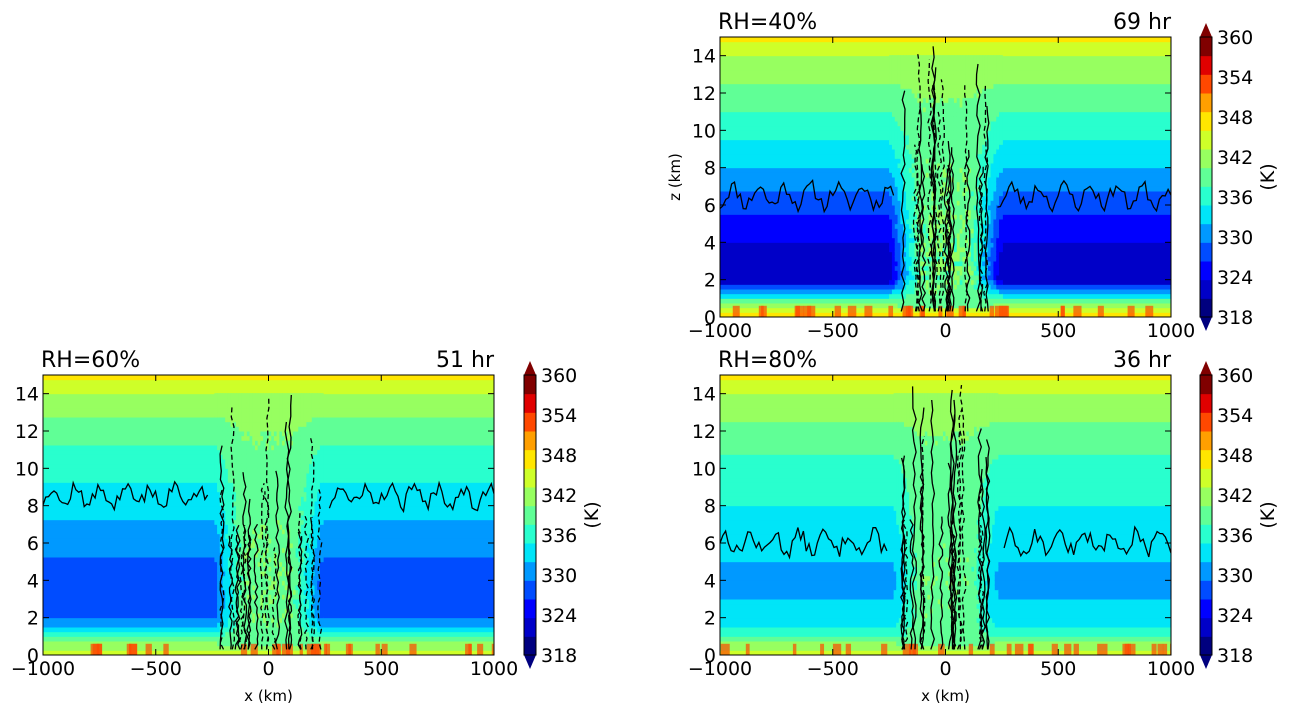  I want to click on panel-title-right: 36 hr, so click(1142, 360).